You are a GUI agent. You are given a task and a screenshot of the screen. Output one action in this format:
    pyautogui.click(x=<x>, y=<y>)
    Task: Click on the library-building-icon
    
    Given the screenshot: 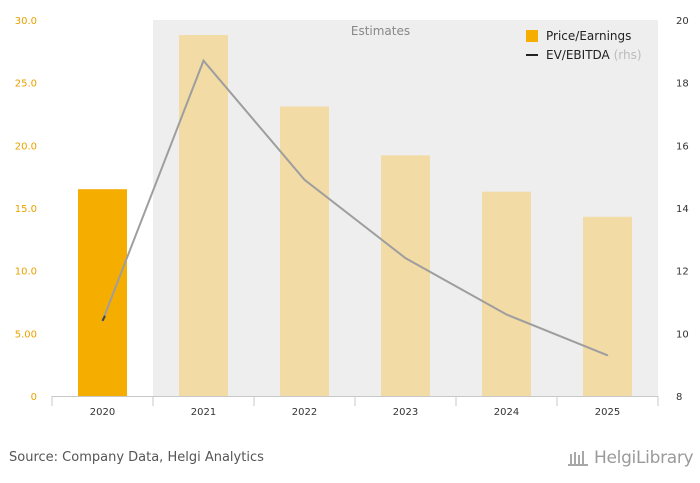 What is the action you would take?
    pyautogui.click(x=578, y=458)
    